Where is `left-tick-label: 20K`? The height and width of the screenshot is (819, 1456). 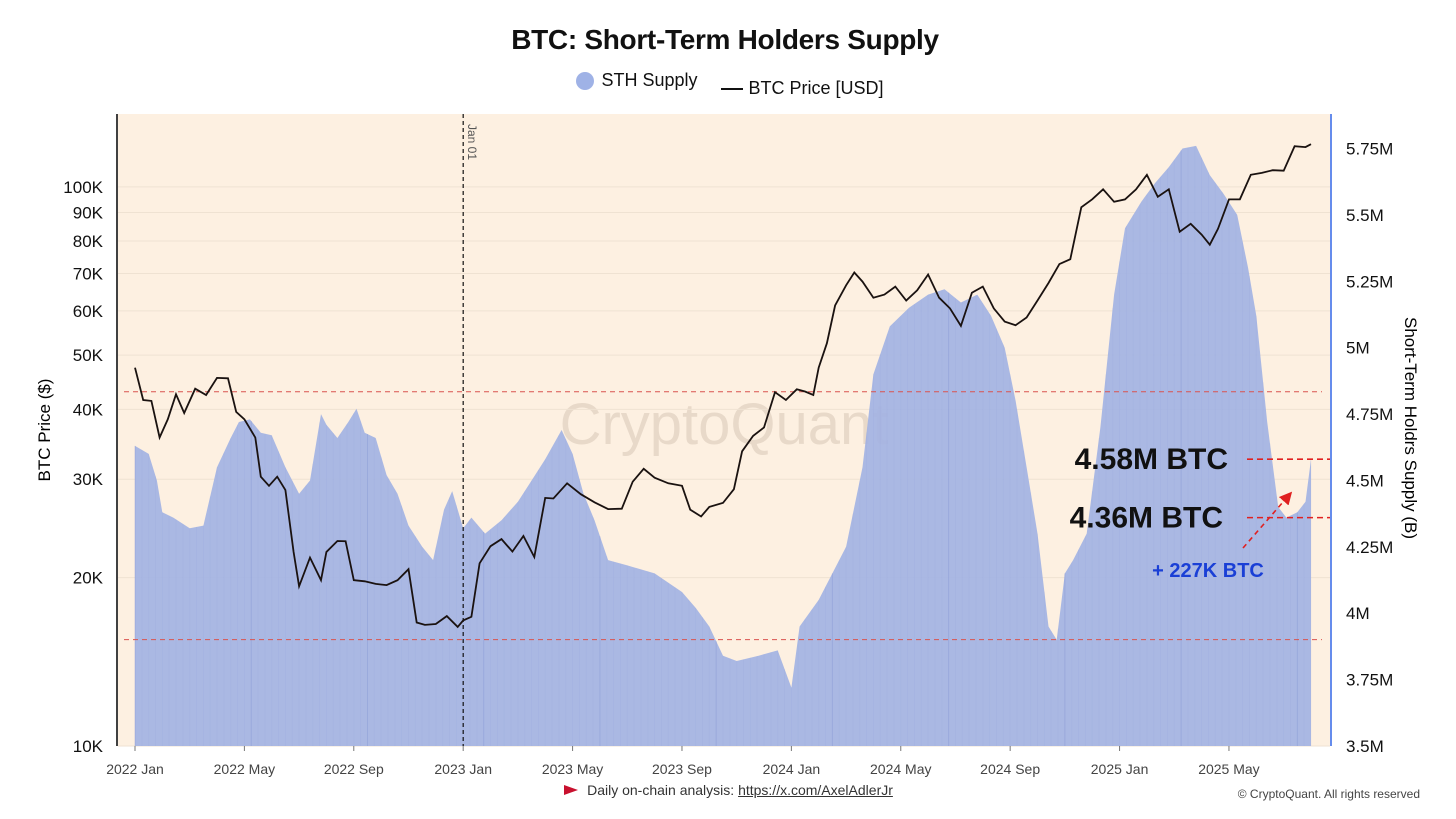
left-tick-label: 20K is located at coordinates (88, 578).